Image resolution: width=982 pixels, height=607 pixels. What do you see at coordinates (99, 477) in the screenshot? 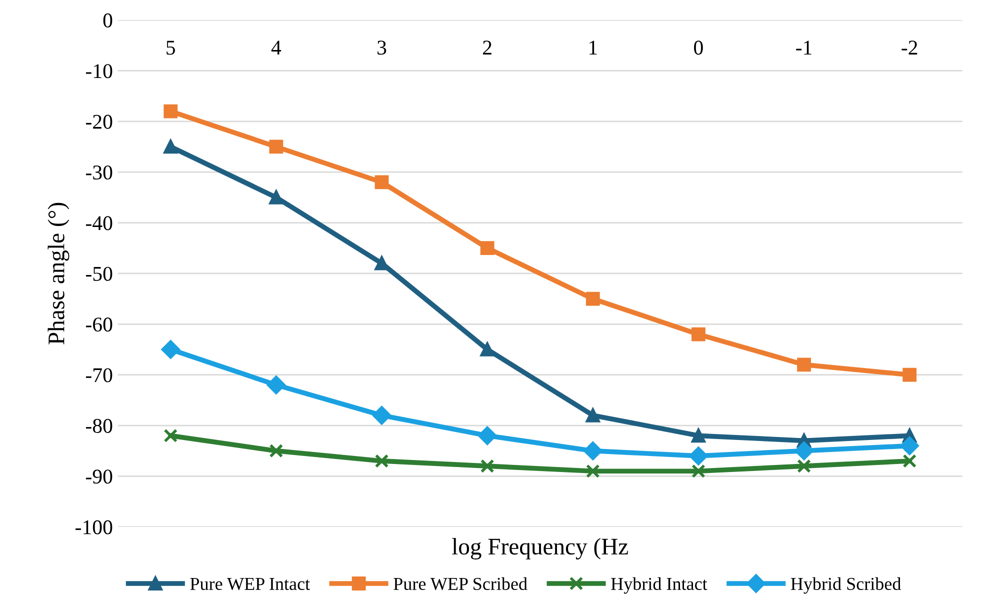
I see `y-tick-label: -90` at bounding box center [99, 477].